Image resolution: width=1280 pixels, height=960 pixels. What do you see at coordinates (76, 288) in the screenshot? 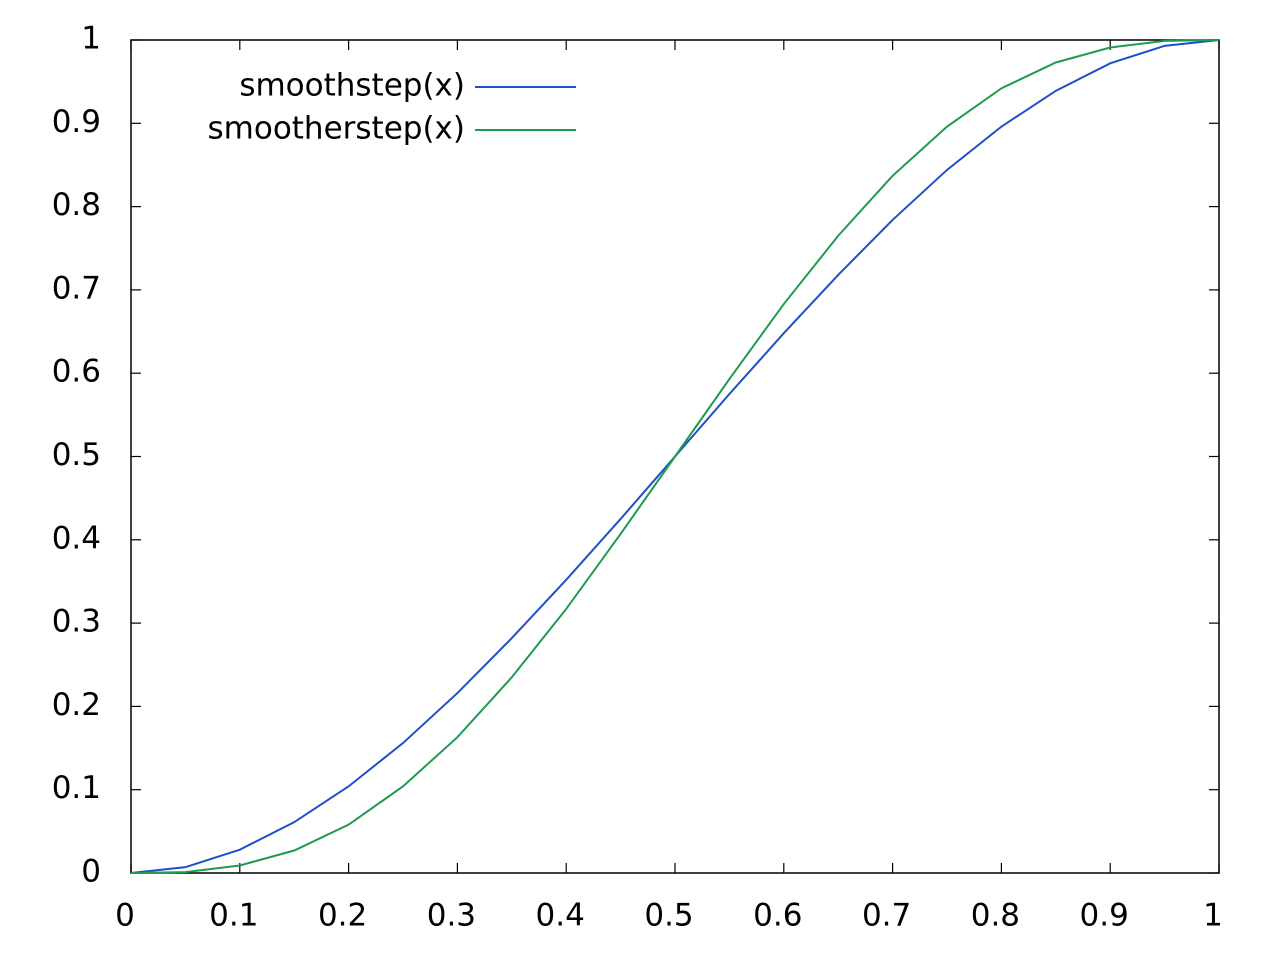
I see `y-tick-label: 0.7` at bounding box center [76, 288].